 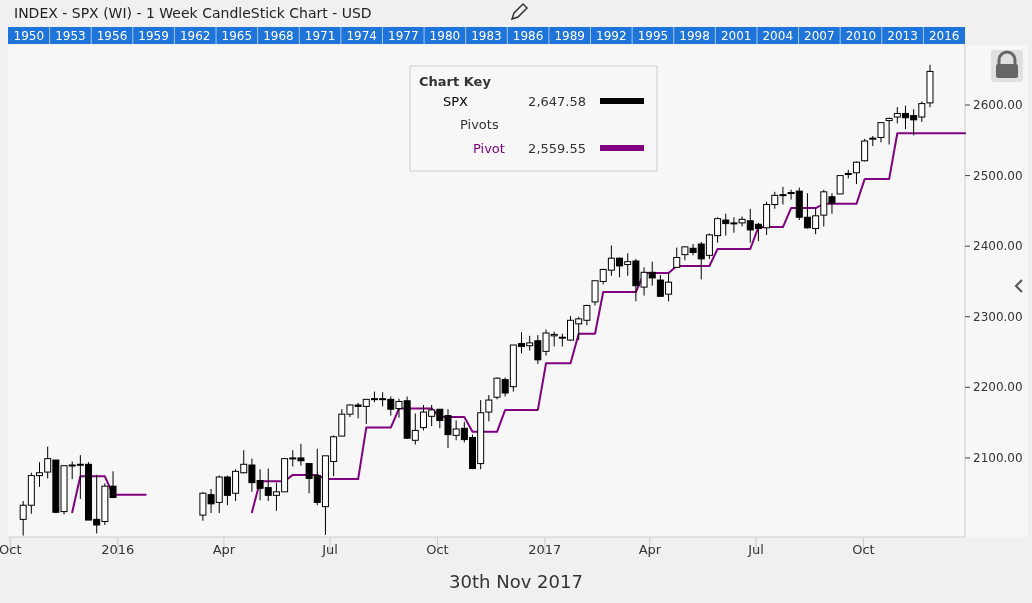 I want to click on x2-tick-label: 1962, so click(x=195, y=36).